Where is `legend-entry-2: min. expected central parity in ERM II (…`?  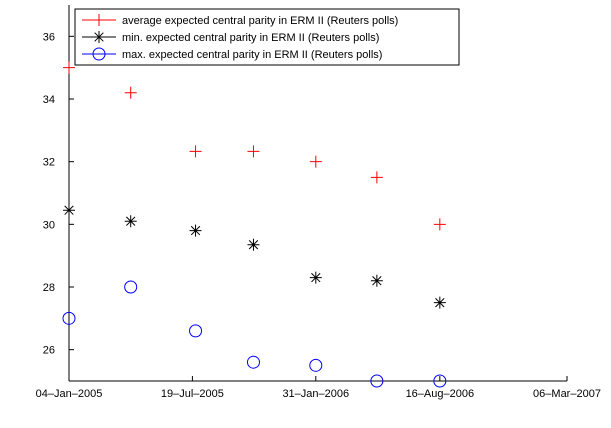 legend-entry-2: min. expected central parity in ERM II (… is located at coordinates (230, 37).